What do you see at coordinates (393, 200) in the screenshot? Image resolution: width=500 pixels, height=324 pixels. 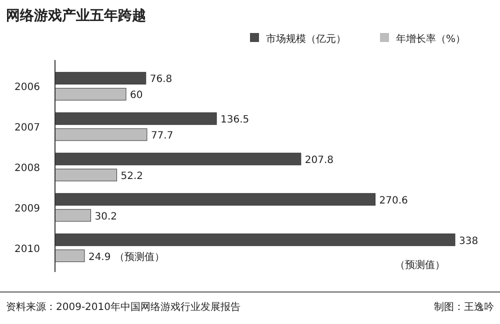 I see `data-label: 270.6` at bounding box center [393, 200].